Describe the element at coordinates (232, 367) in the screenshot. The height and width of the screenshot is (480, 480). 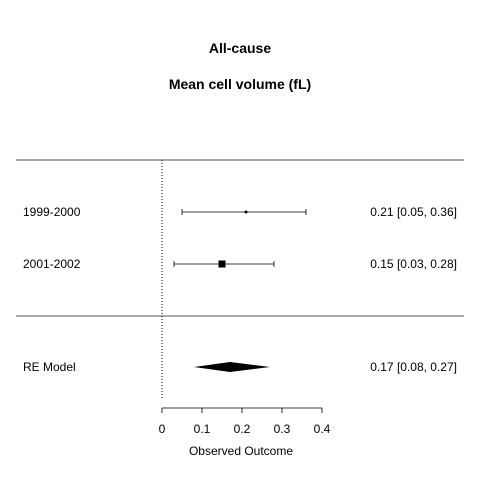
I see `summary-diamond` at that location.